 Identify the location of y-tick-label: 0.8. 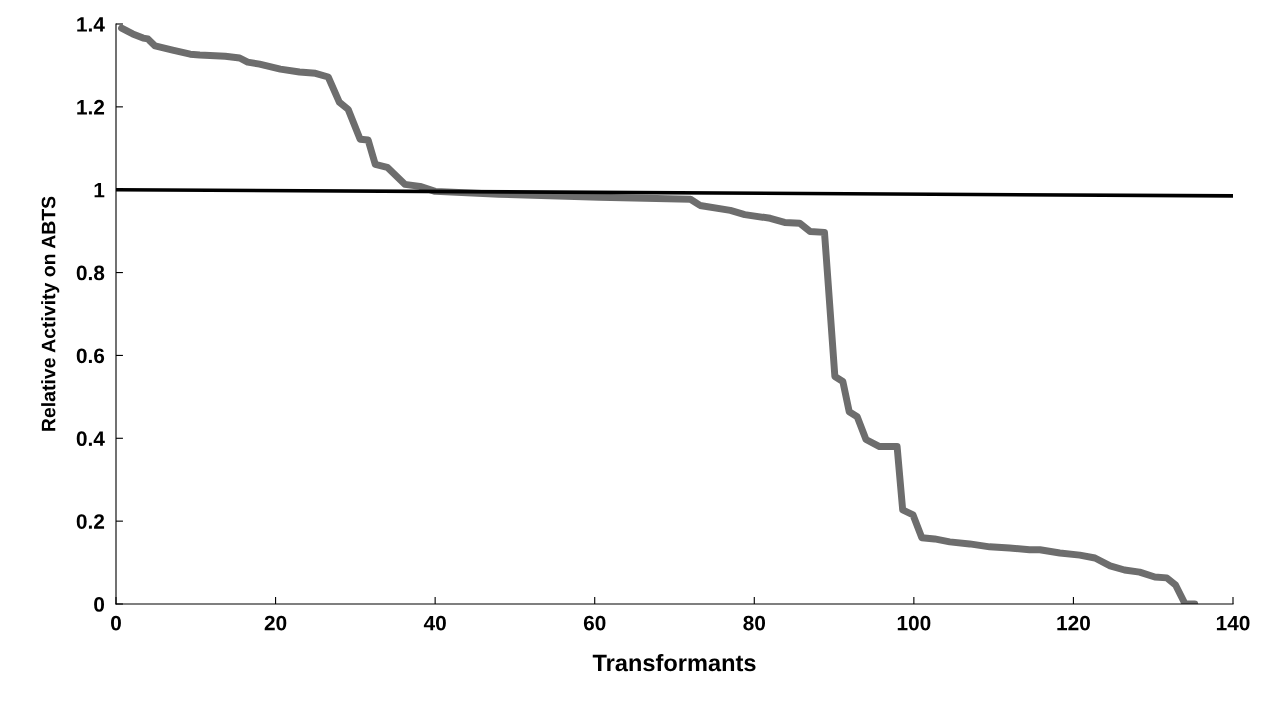
(90, 273).